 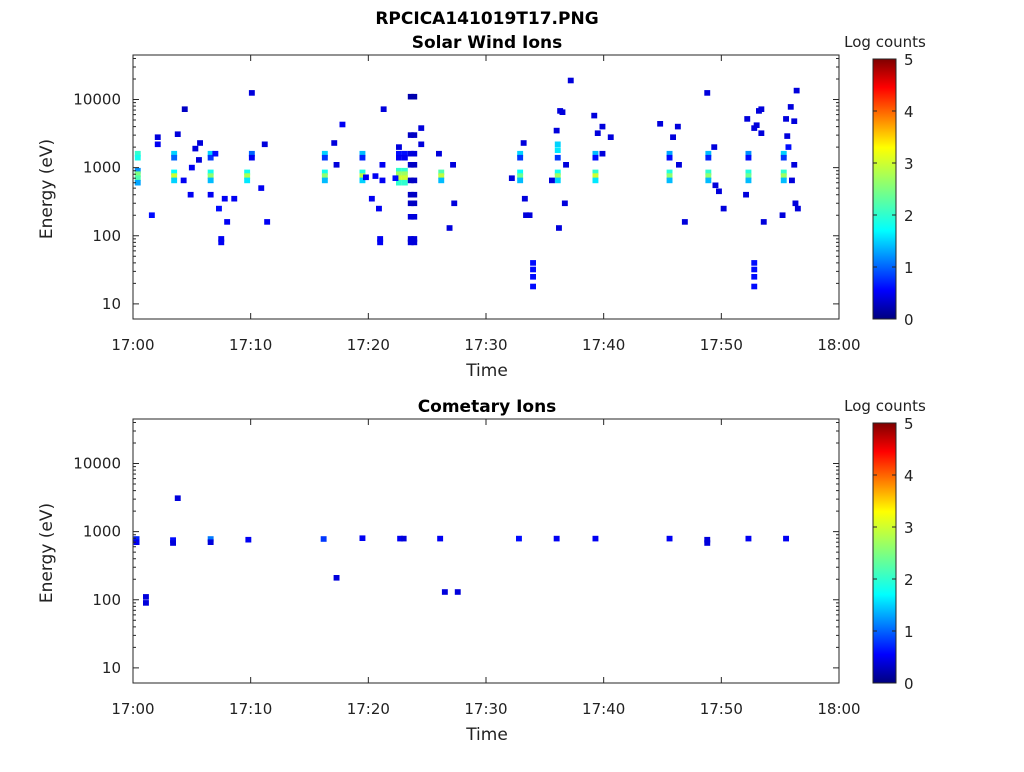 What do you see at coordinates (485, 345) in the screenshot?
I see `x-tick-label: 17:30` at bounding box center [485, 345].